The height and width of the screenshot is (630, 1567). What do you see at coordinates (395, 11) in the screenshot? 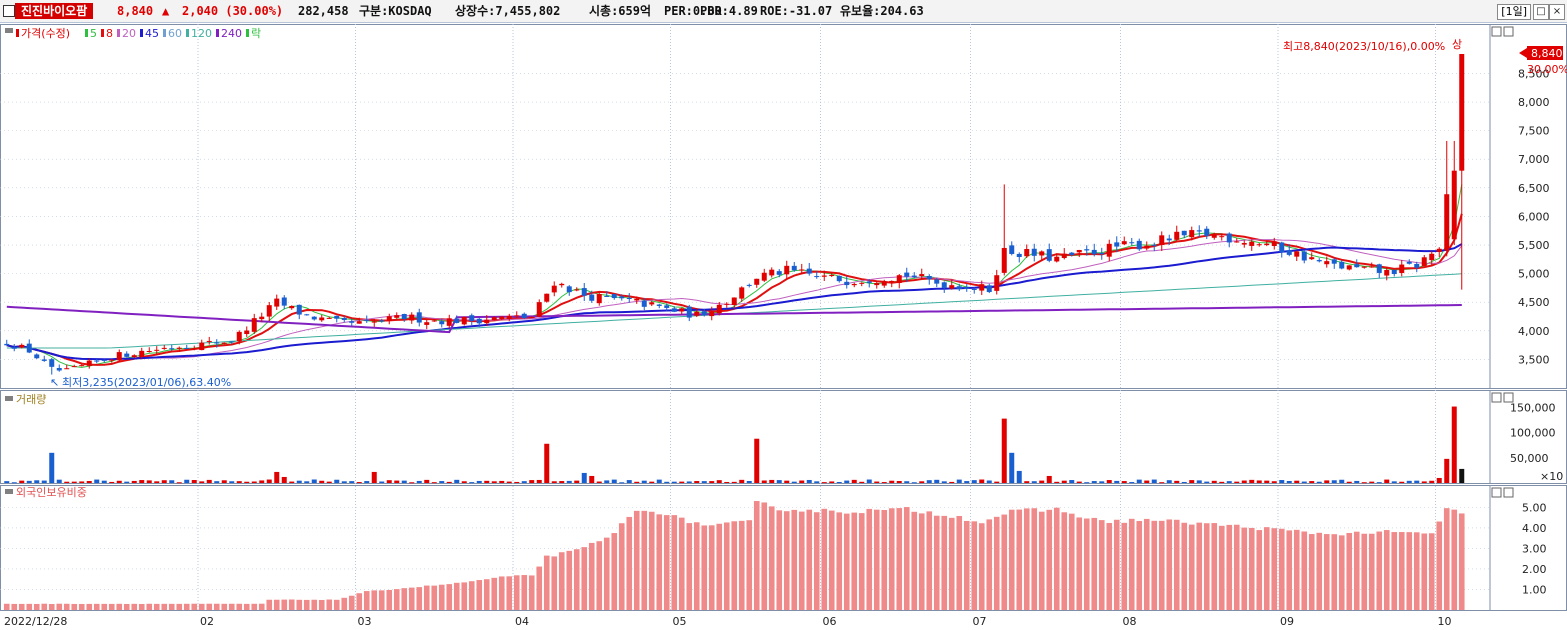
I see `market-type: 구분:KOSDAQ` at bounding box center [395, 11].